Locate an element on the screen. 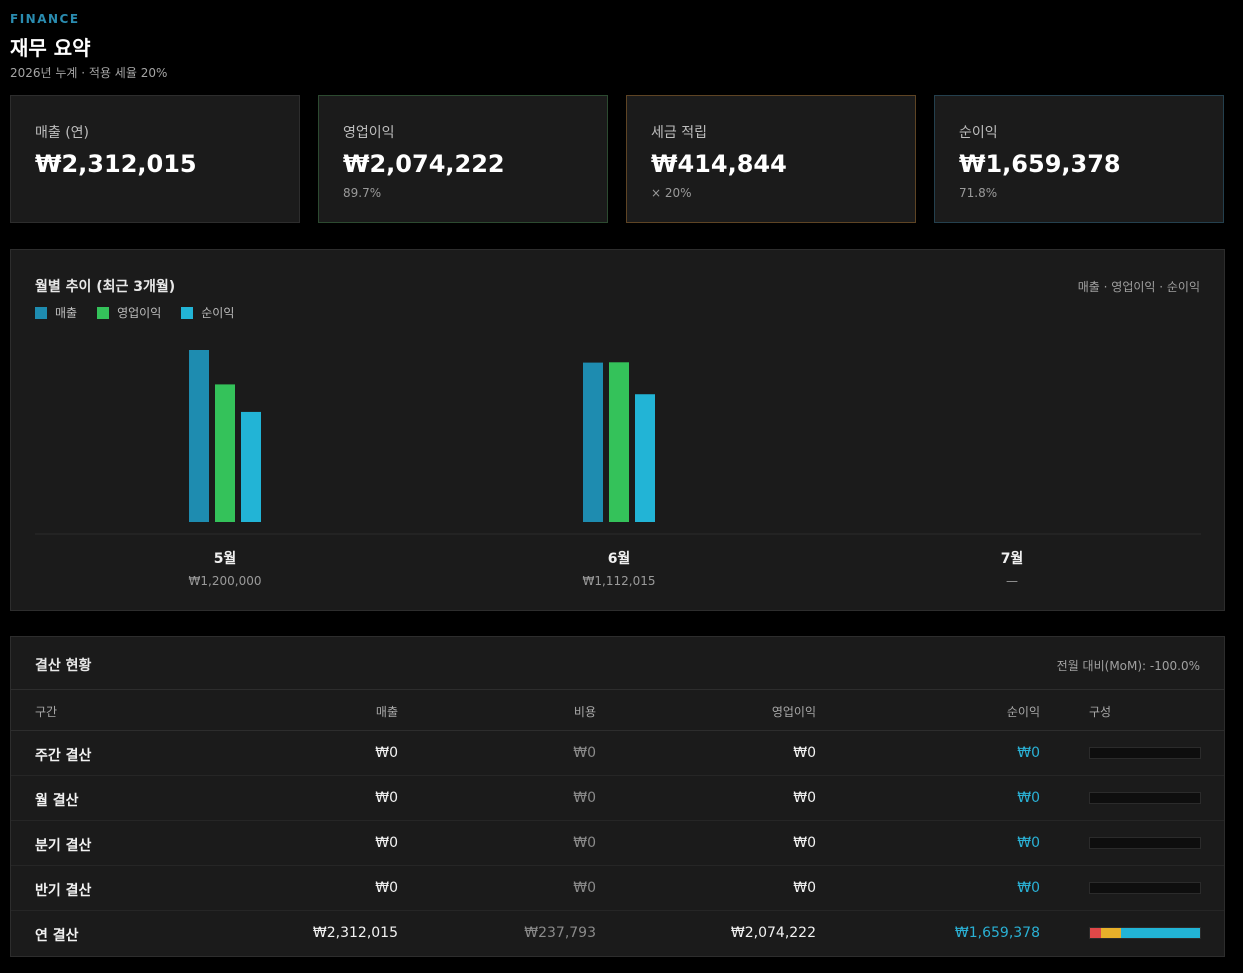 Image resolution: width=1243 pixels, height=973 pixels. card-sub: × 20% is located at coordinates (671, 193).